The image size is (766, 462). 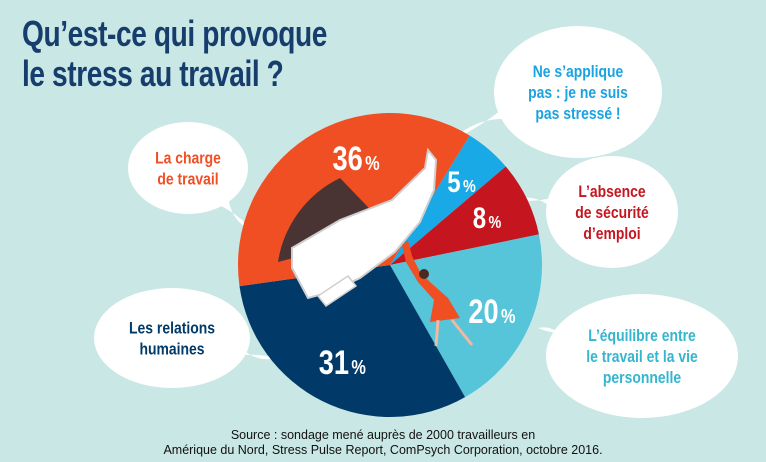 What do you see at coordinates (431, 281) in the screenshot?
I see `woman-figure` at bounding box center [431, 281].